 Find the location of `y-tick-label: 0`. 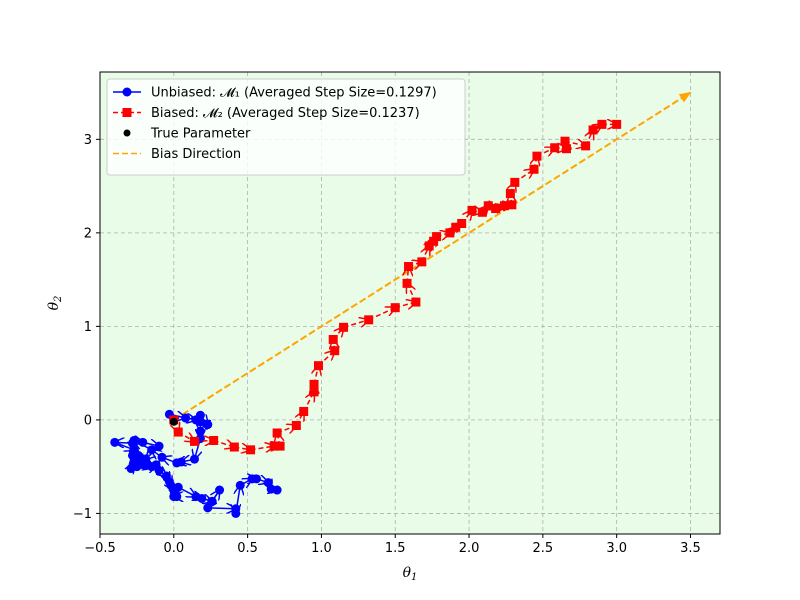

y-tick-label: 0 is located at coordinates (88, 420).